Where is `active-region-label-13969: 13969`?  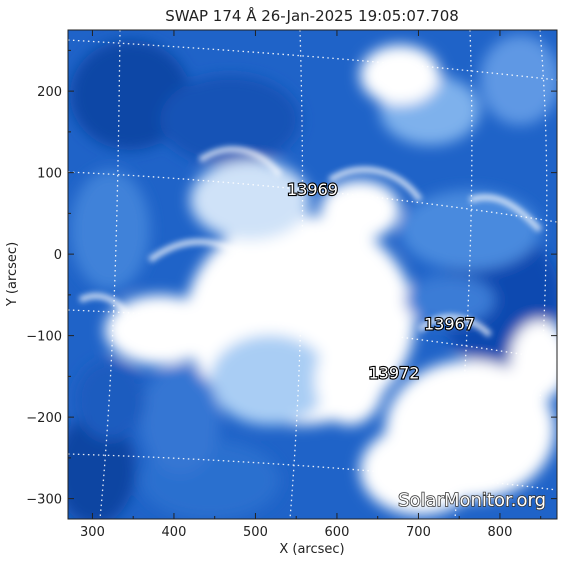
active-region-label-13969: 13969 is located at coordinates (312, 189).